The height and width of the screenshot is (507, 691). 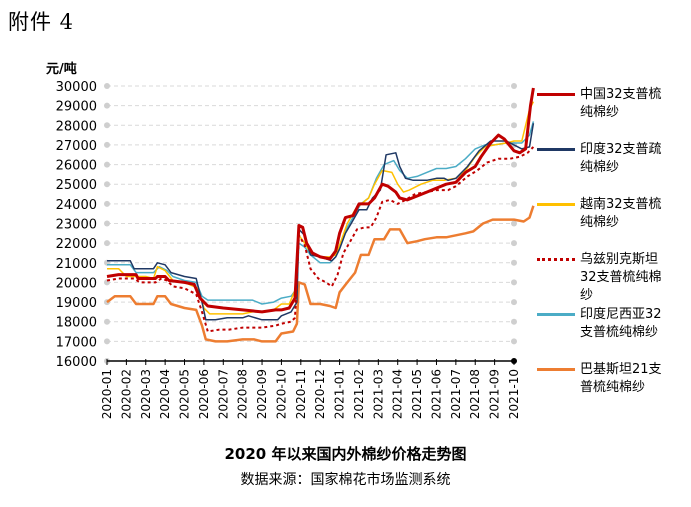 What do you see at coordinates (301, 394) in the screenshot?
I see `x-tick-label: 2020-11` at bounding box center [301, 394].